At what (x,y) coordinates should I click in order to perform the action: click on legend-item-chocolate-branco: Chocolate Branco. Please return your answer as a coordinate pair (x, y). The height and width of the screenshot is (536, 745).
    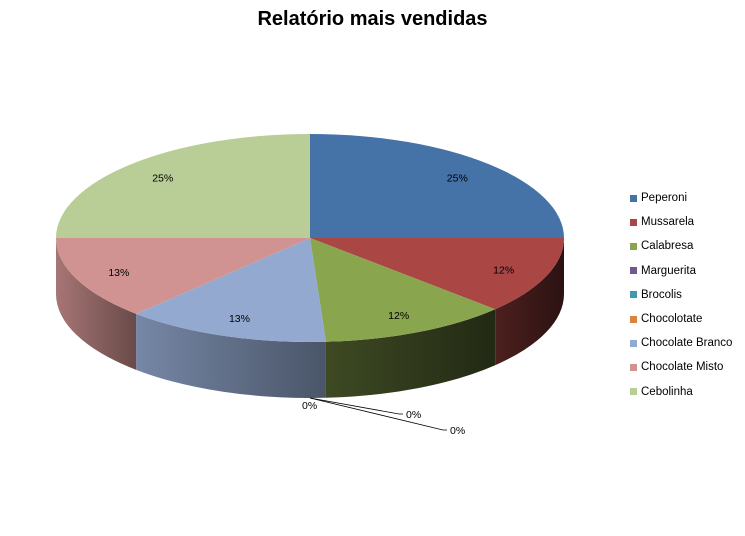
    Looking at the image, I should click on (681, 343).